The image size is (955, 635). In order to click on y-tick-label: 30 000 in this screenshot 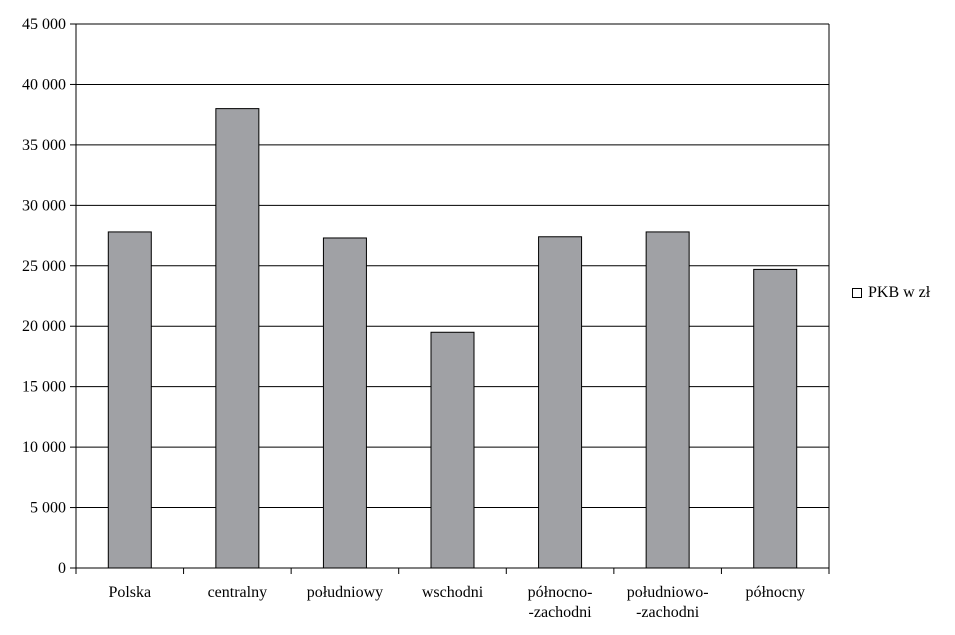, I will do `click(44, 205)`.